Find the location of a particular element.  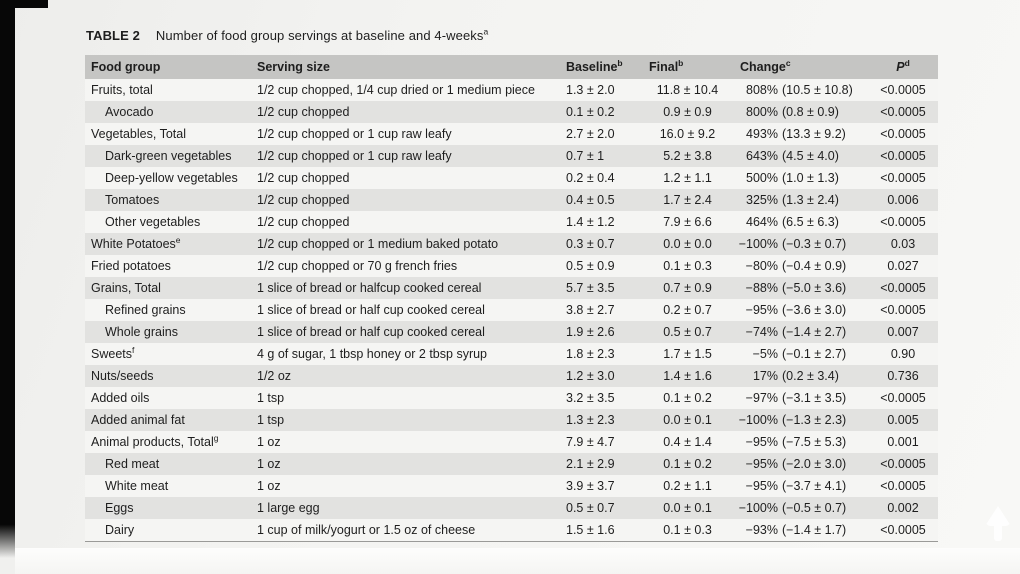

change-cell: 17% (0.2 ± 3.4) is located at coordinates (795, 376).